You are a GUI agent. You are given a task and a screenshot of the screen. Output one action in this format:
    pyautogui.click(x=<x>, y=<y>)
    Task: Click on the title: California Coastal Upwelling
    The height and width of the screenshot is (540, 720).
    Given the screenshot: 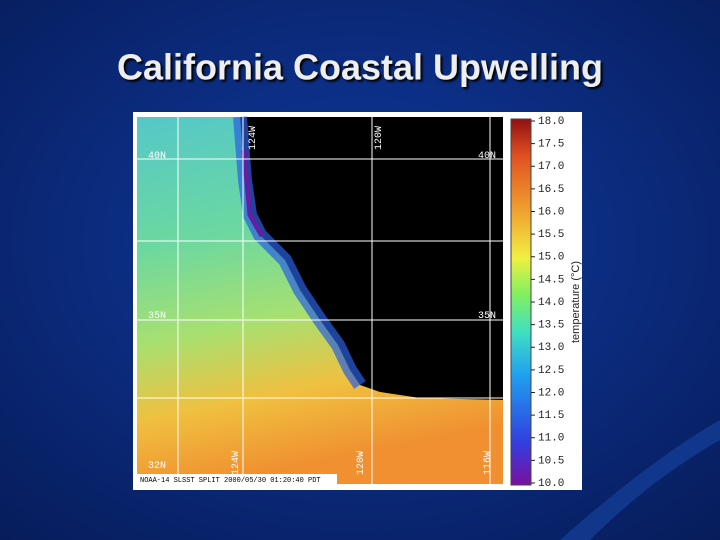 What is the action you would take?
    pyautogui.click(x=360, y=67)
    